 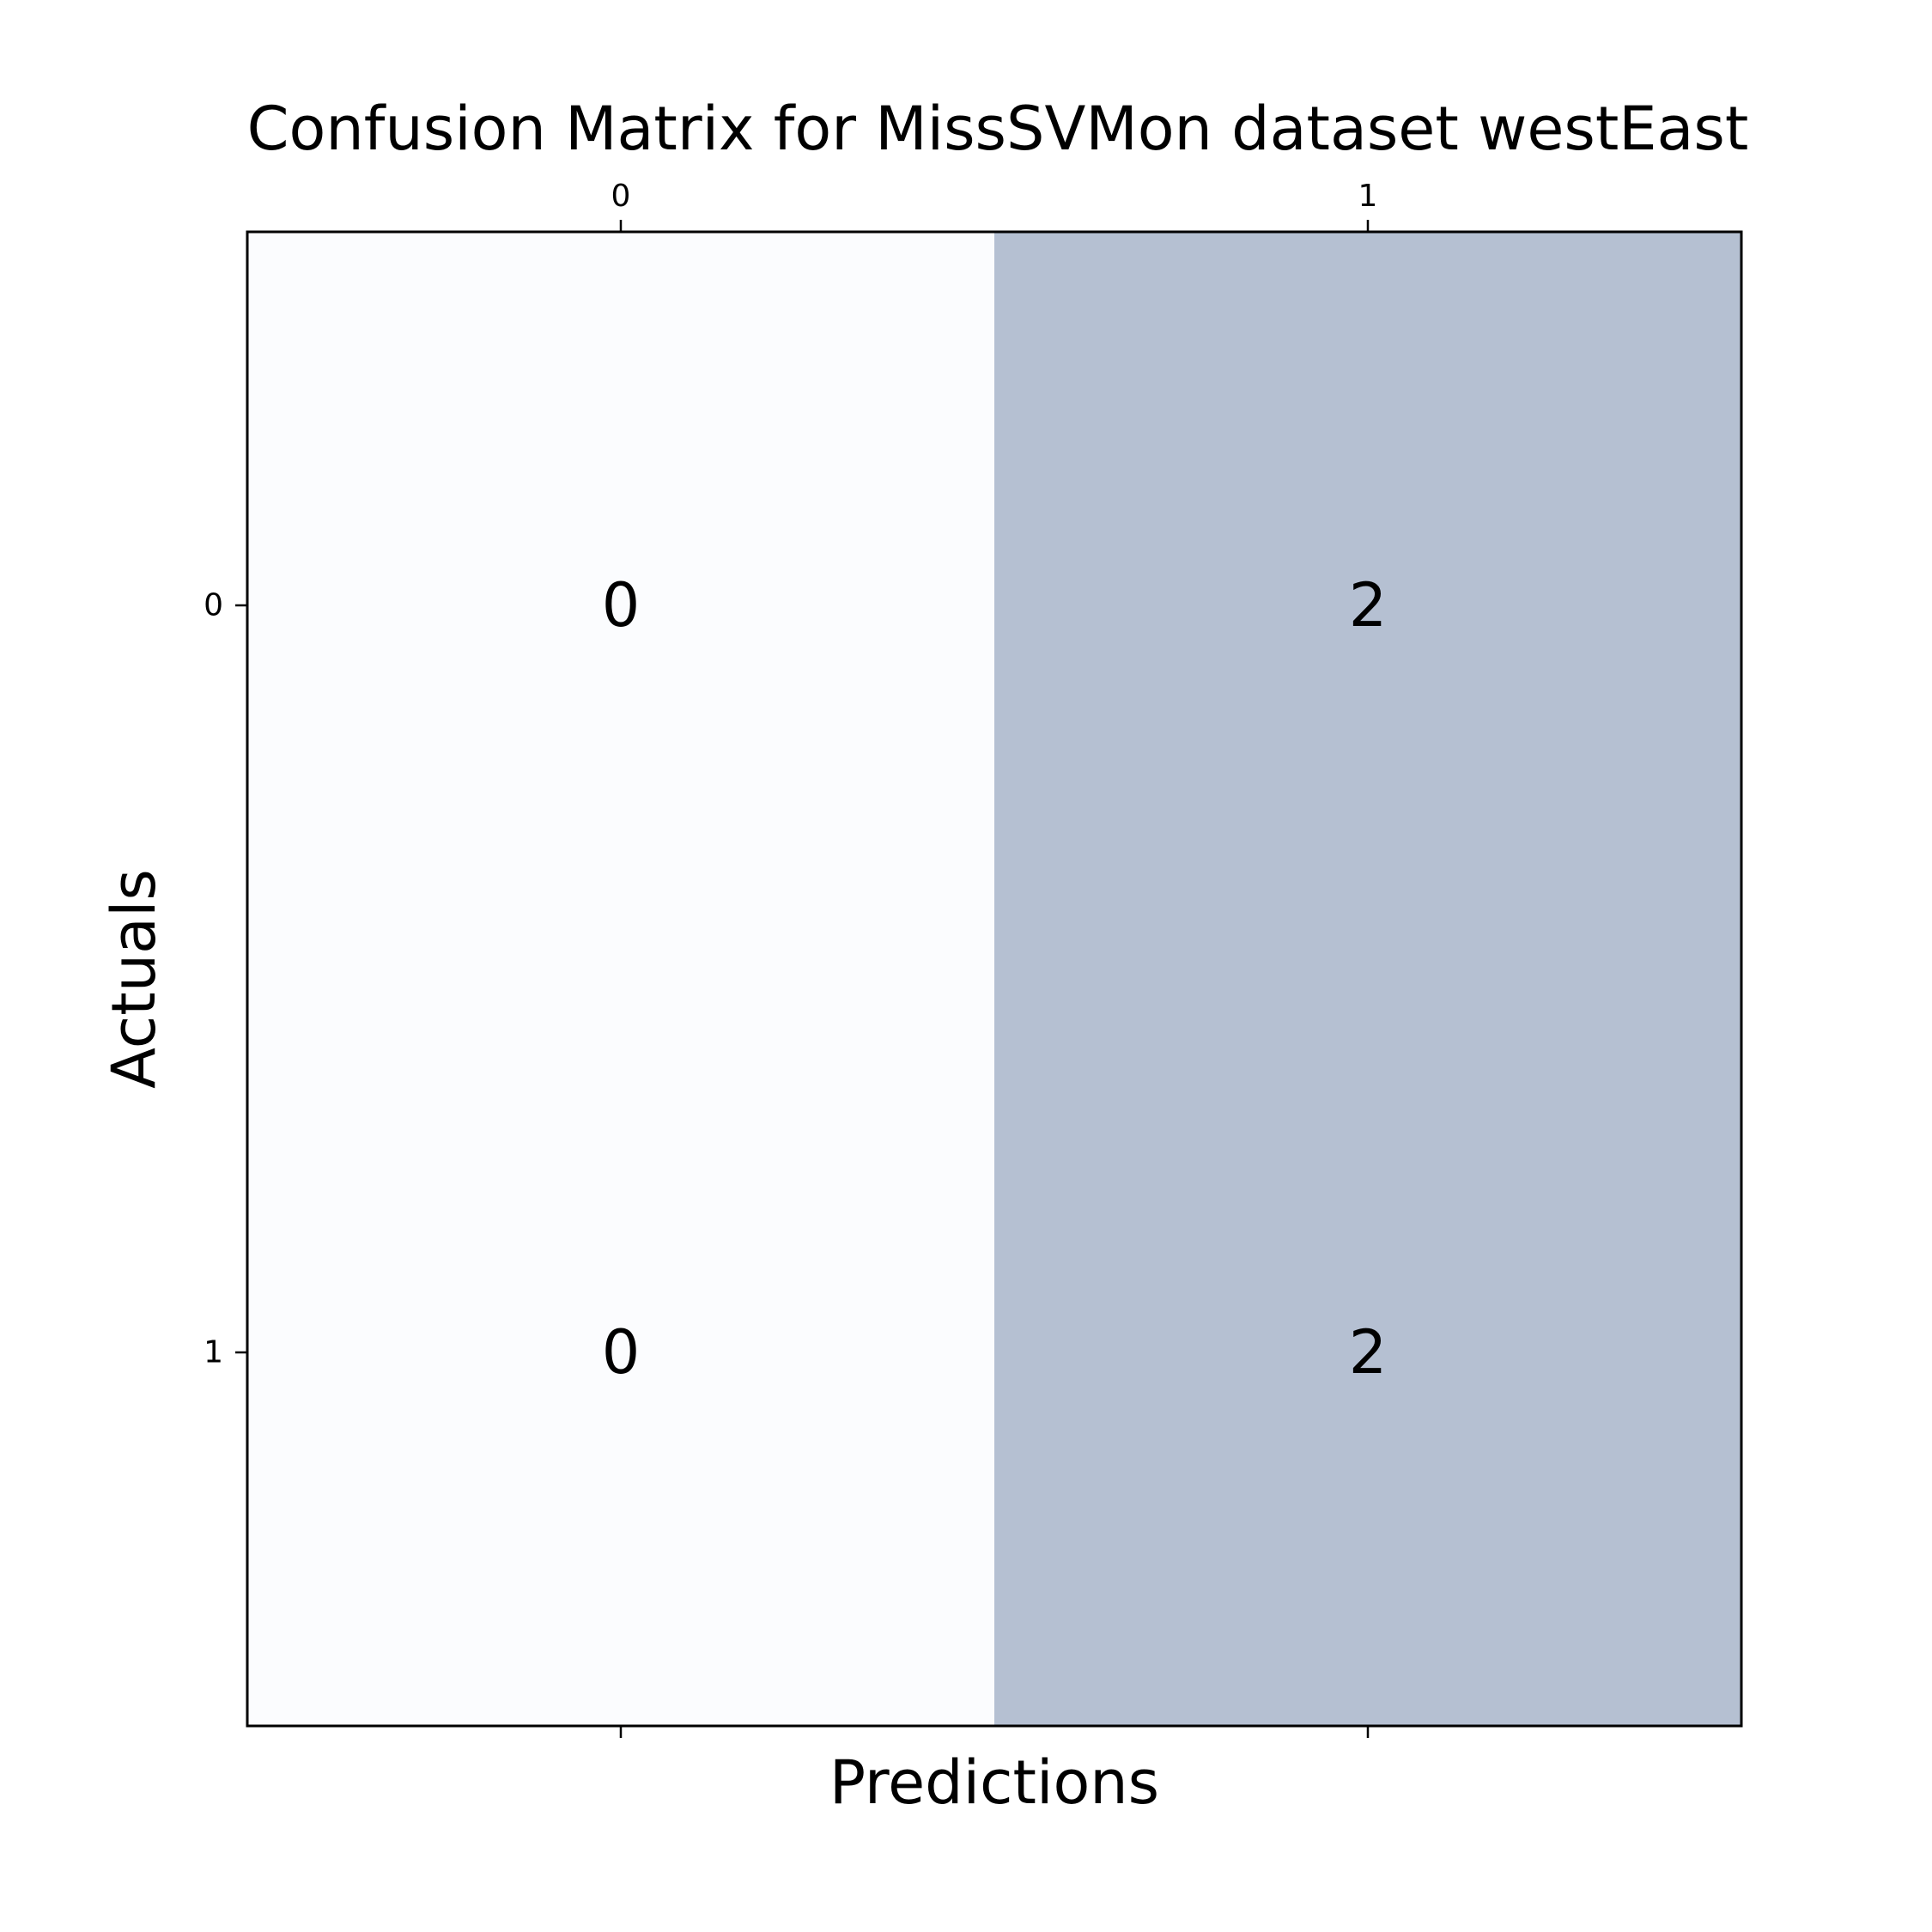 I want to click on cell-value-r0-c0: 0, so click(x=621, y=605).